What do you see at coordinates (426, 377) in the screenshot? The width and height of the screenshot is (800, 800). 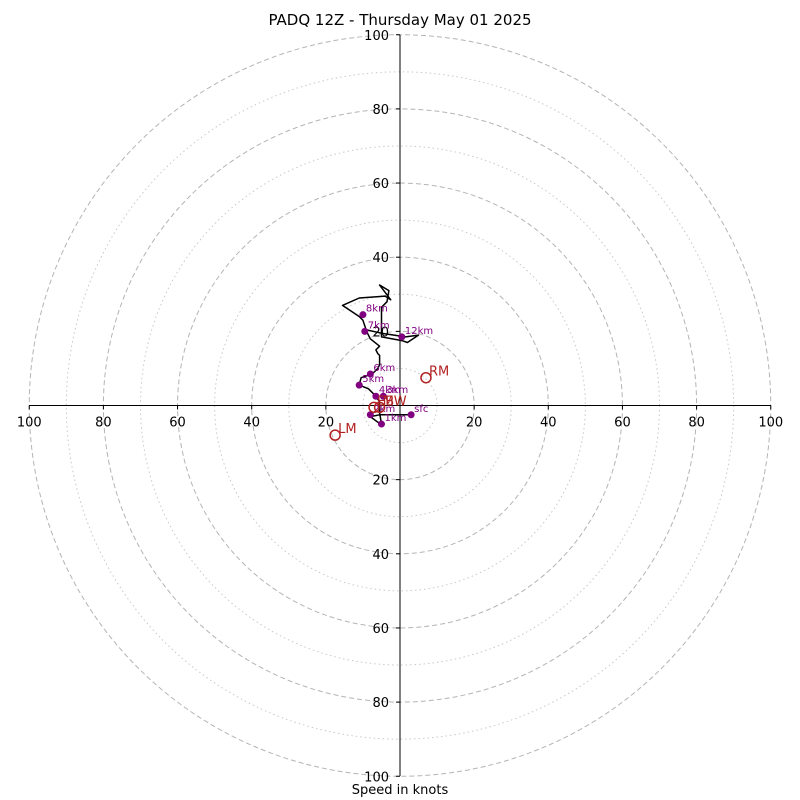 I see `storm-marker-RM` at bounding box center [426, 377].